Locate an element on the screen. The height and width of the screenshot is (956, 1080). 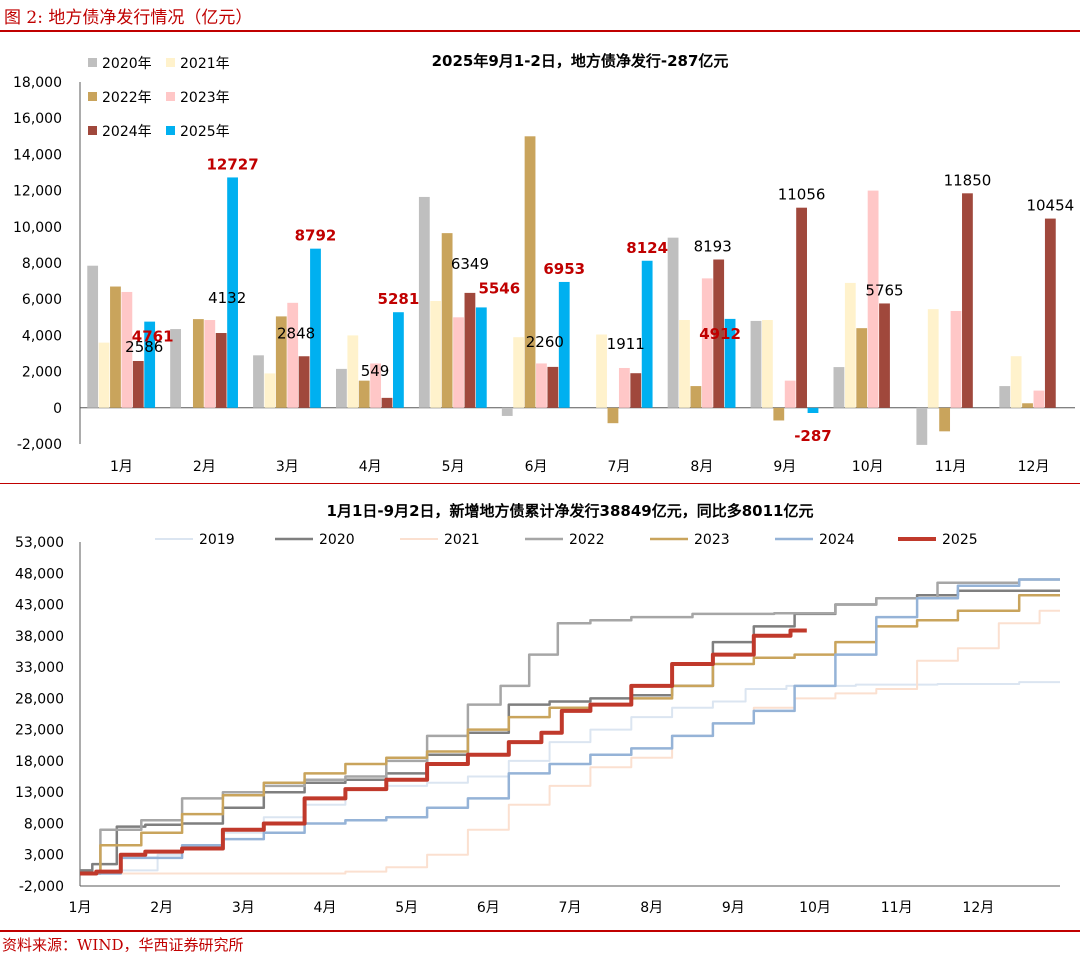
chart-divider is located at coordinates (540, 483).